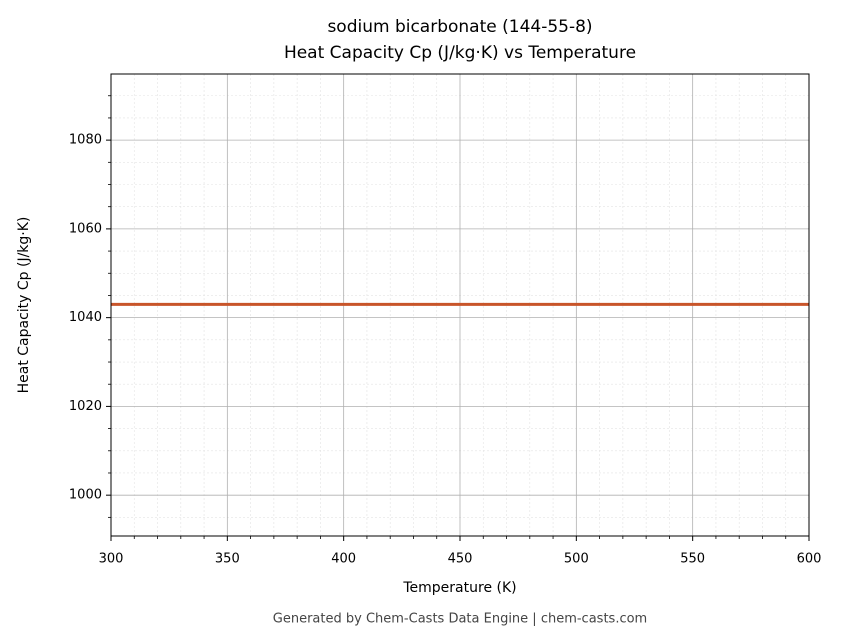 Image resolution: width=843 pixels, height=644 pixels. I want to click on y-tick-label: 1000, so click(85, 495).